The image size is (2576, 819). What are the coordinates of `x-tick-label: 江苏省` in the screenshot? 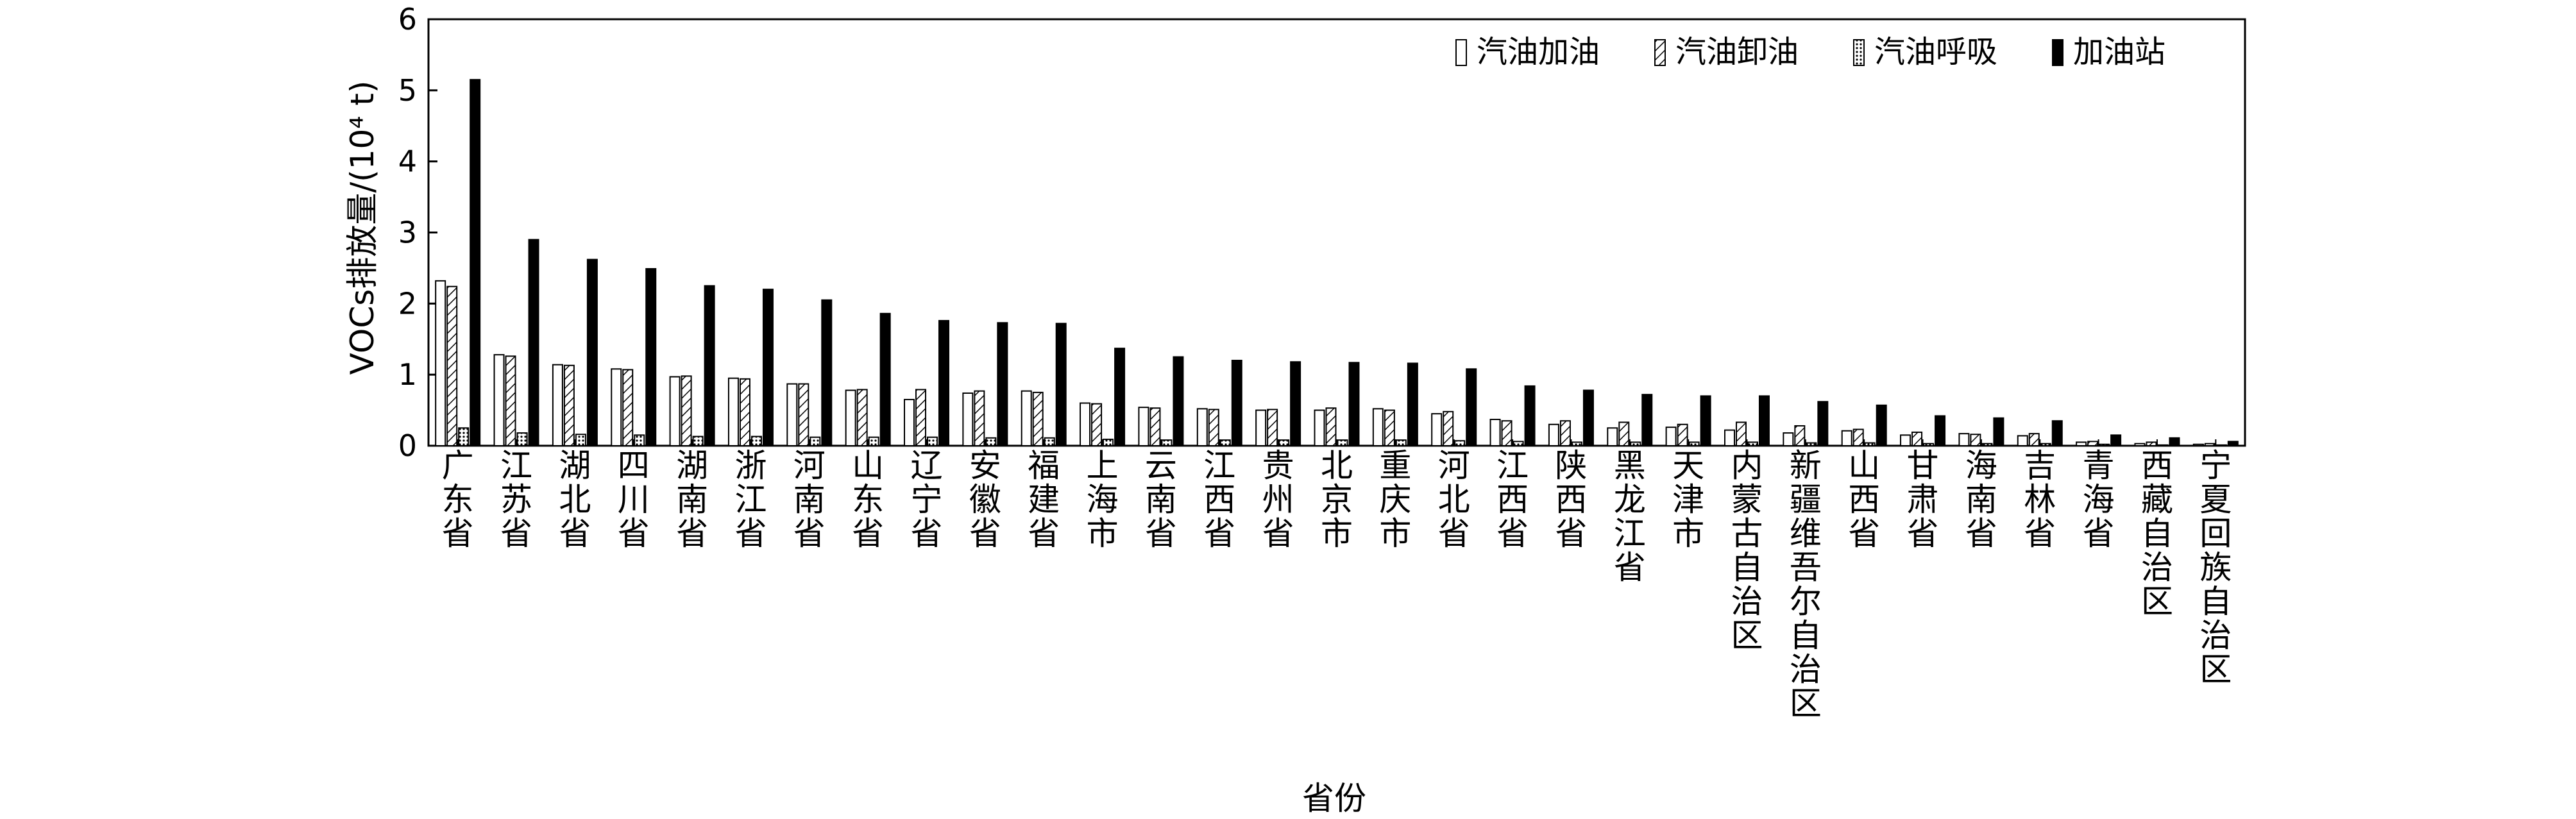 It's located at (516, 499).